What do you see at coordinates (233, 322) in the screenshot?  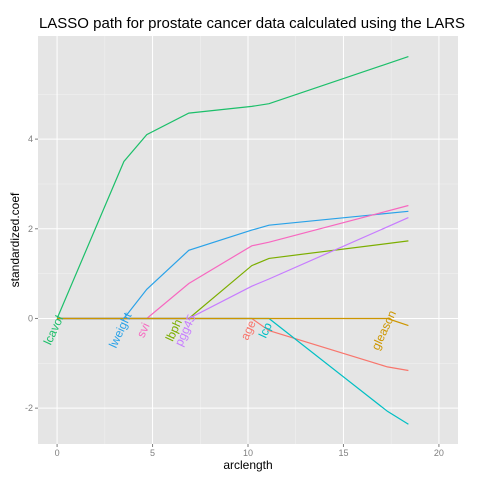 I see `series-line-gleason` at bounding box center [233, 322].